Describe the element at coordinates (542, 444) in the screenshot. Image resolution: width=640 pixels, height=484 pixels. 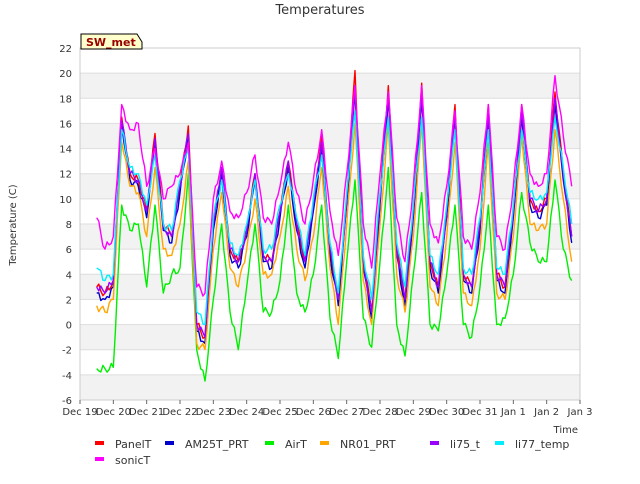
I see `legend-label: li77_temp` at that location.